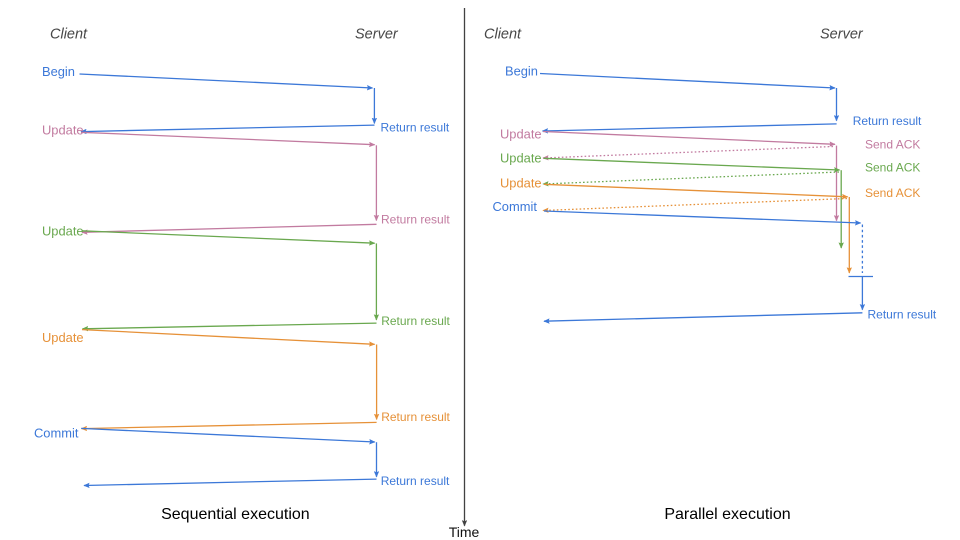  I want to click on svg-text: Parallel execution, so click(727, 514).